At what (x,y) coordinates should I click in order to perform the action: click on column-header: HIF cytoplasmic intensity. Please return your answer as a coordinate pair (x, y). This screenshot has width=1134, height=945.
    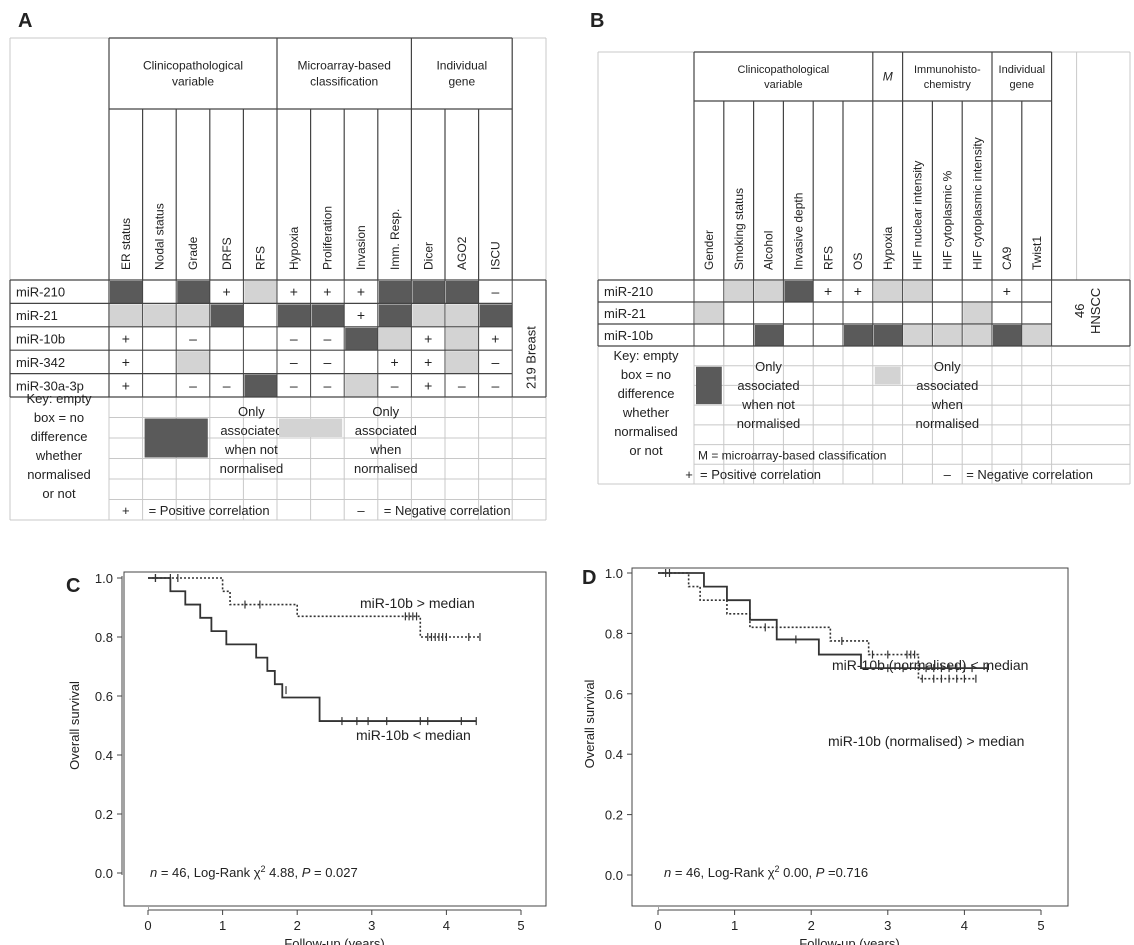
    Looking at the image, I should click on (977, 203).